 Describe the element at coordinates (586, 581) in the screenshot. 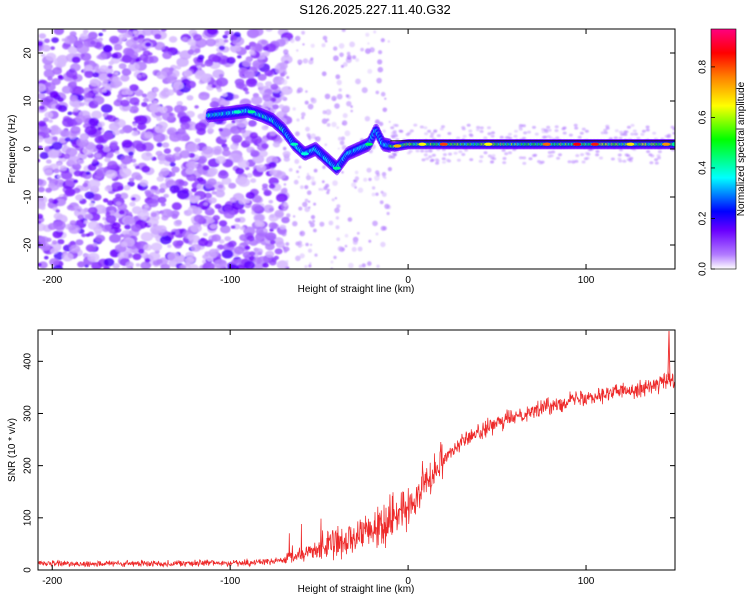

I see `snr-xtick-label: 100` at that location.